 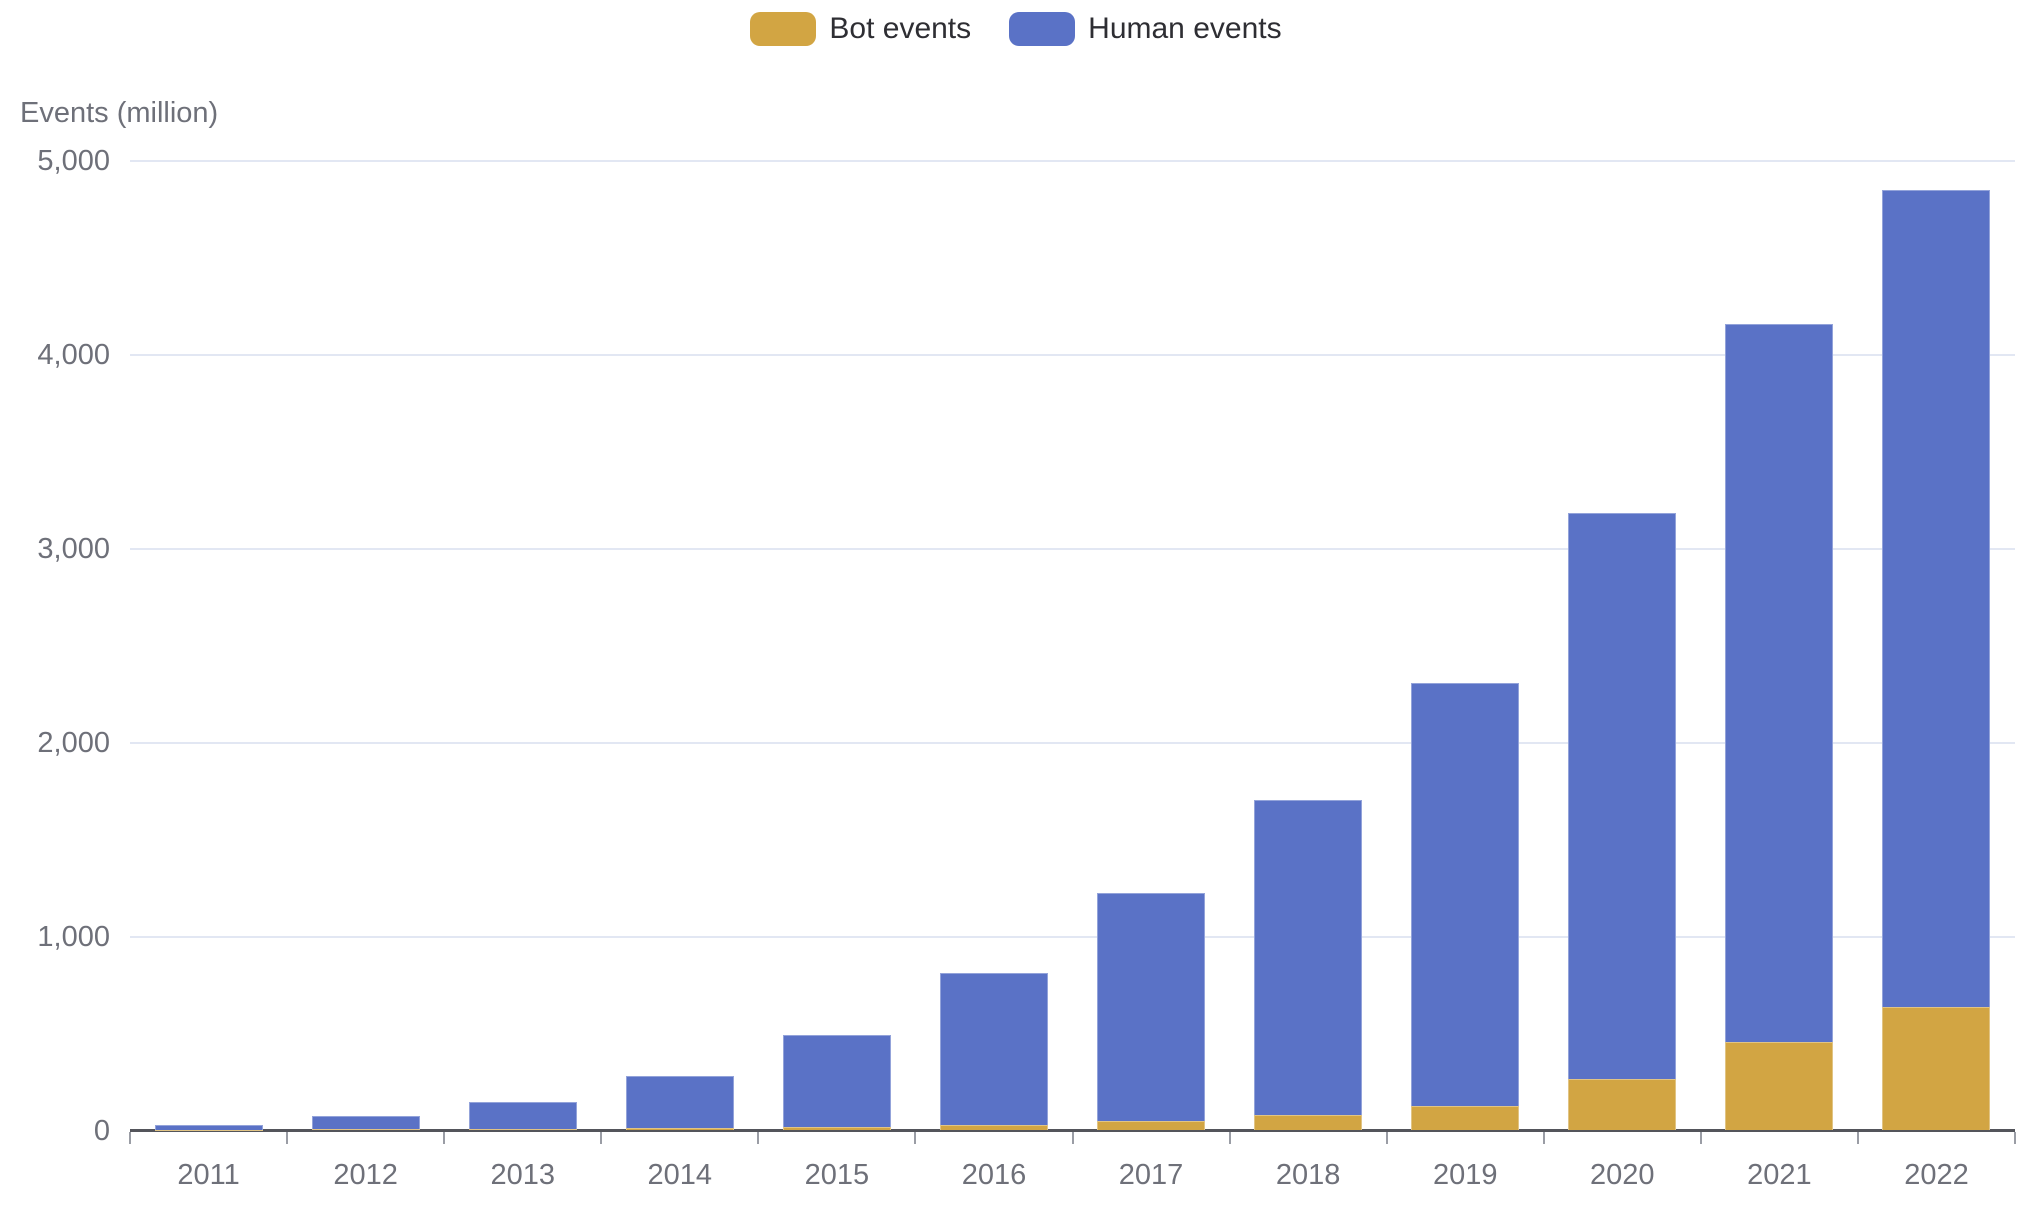 What do you see at coordinates (73, 937) in the screenshot?
I see `y-axis-tick-label: 1,000` at bounding box center [73, 937].